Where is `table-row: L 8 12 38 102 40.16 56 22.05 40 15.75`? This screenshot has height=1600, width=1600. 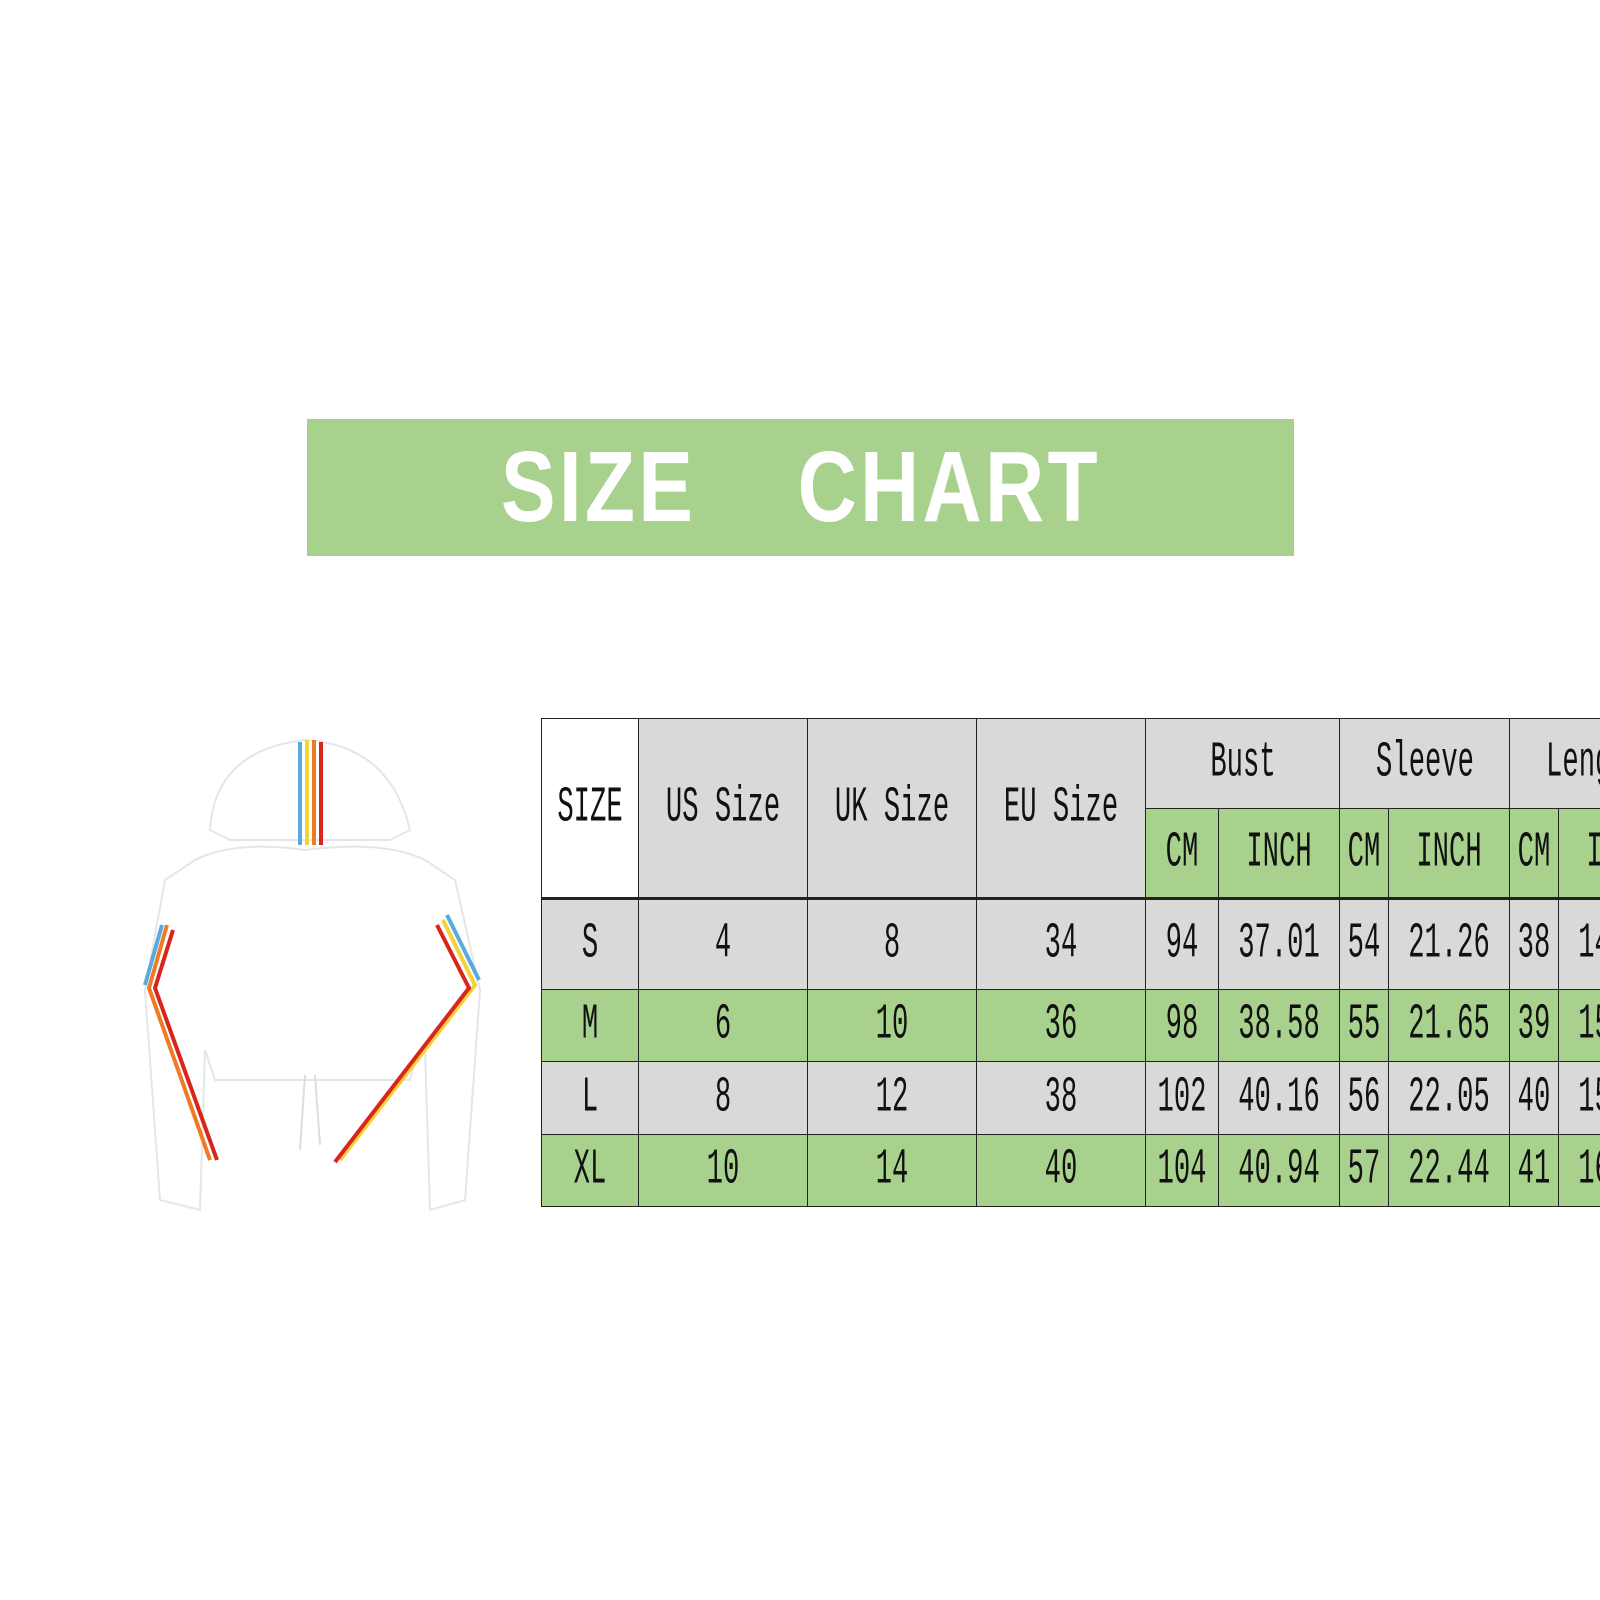
table-row: L 8 12 38 102 40.16 56 22.05 40 15.75 is located at coordinates (1070, 1098).